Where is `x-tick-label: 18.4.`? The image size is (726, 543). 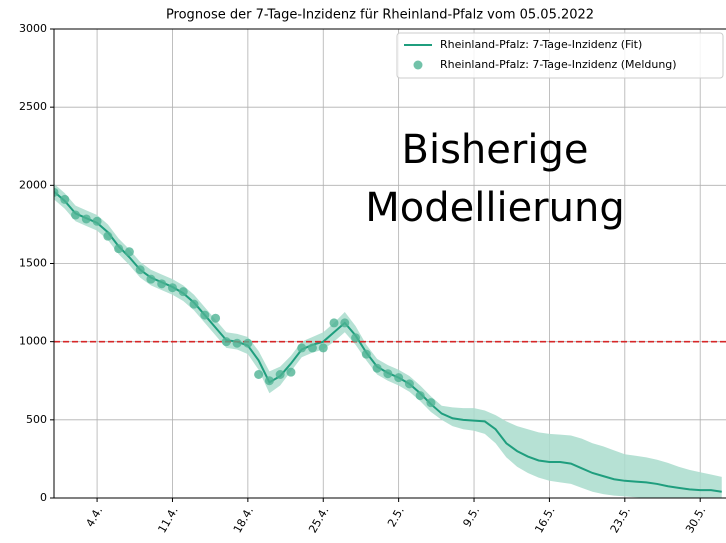 x-tick-label: 18.4. is located at coordinates (243, 520).